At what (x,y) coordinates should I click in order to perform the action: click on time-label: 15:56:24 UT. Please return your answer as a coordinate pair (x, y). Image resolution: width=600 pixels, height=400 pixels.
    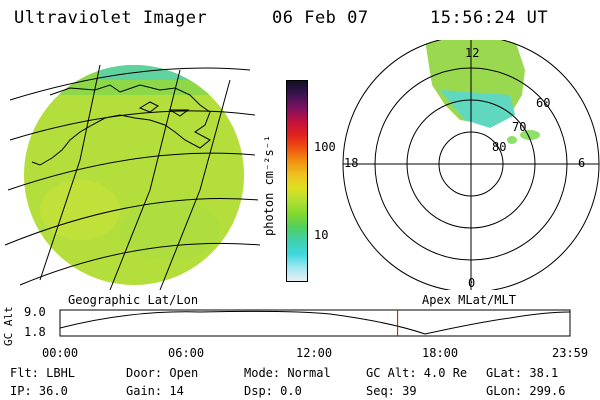
    Looking at the image, I should click on (489, 18).